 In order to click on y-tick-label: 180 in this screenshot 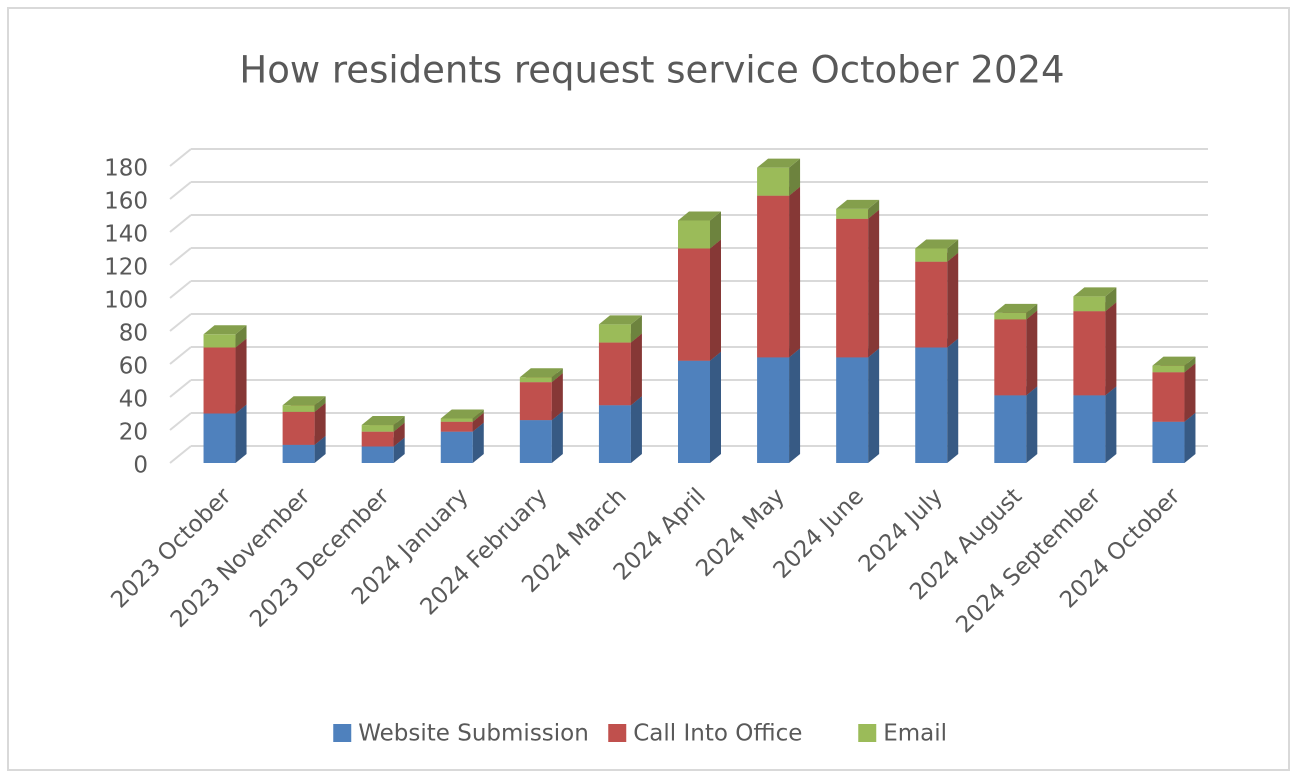, I will do `click(126, 169)`.